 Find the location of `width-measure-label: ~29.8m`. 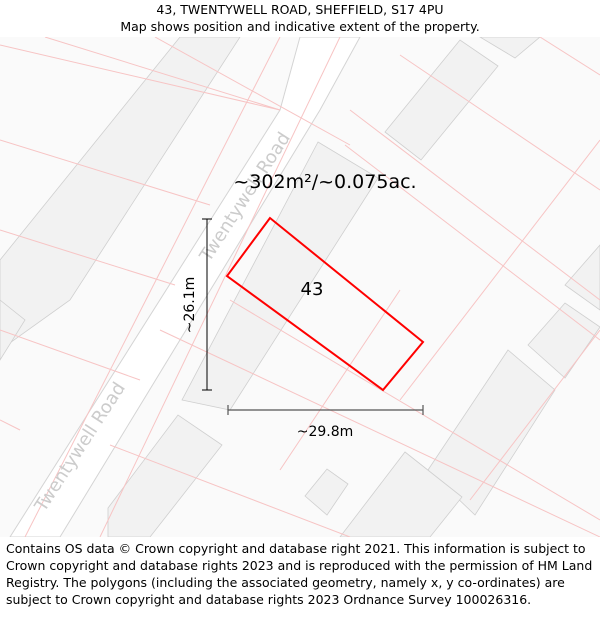

width-measure-label: ~29.8m is located at coordinates (325, 432).